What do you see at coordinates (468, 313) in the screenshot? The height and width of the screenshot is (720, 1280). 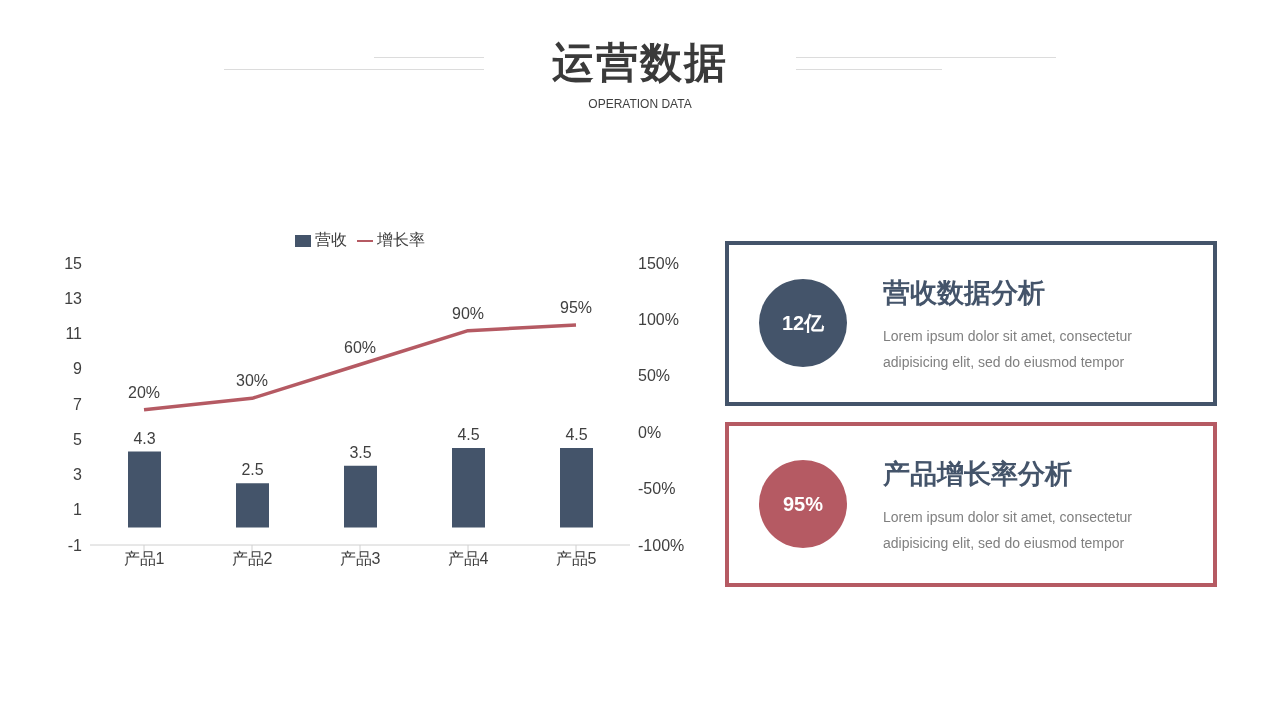 I see `data-label: 90%` at bounding box center [468, 313].